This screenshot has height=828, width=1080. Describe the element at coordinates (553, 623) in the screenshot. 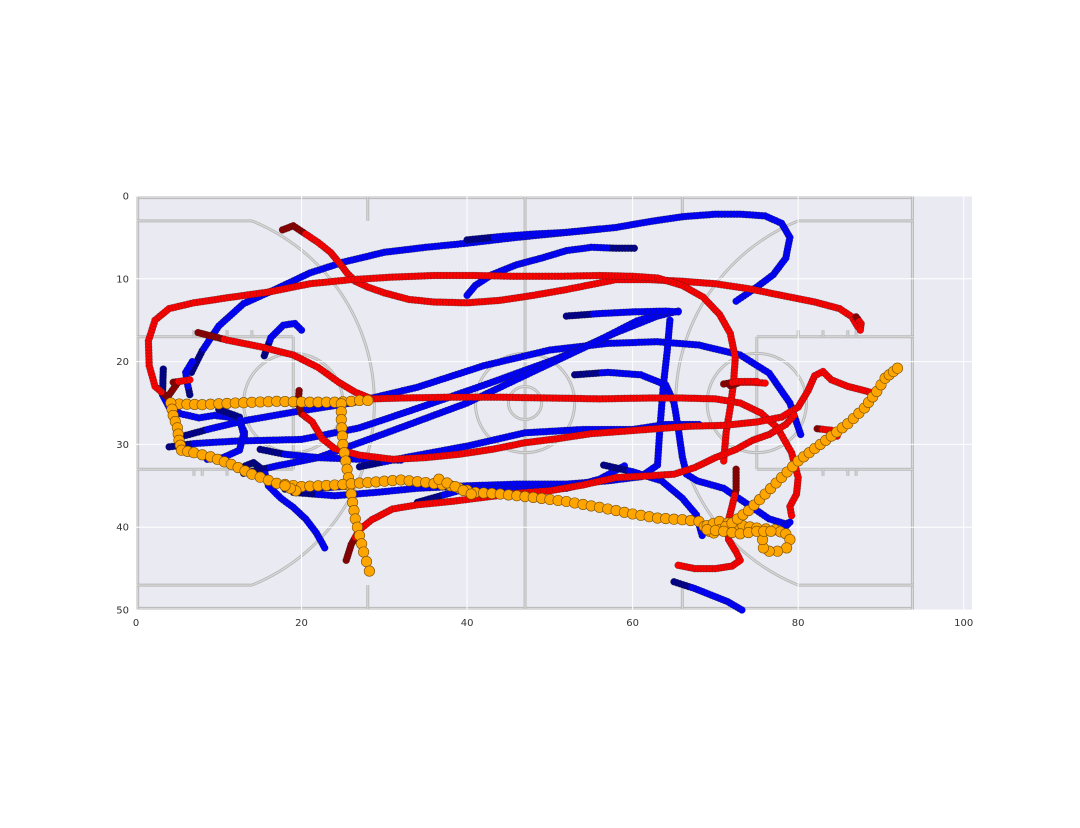

I see `x-axis: 0 20 40 60 80 100` at that location.